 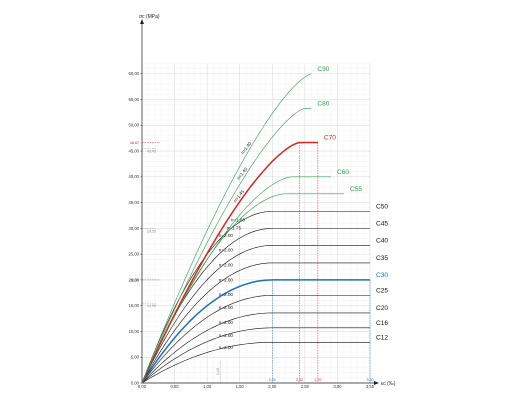 What do you see at coordinates (142, 21) in the screenshot?
I see `y-axis-arrow` at bounding box center [142, 21].